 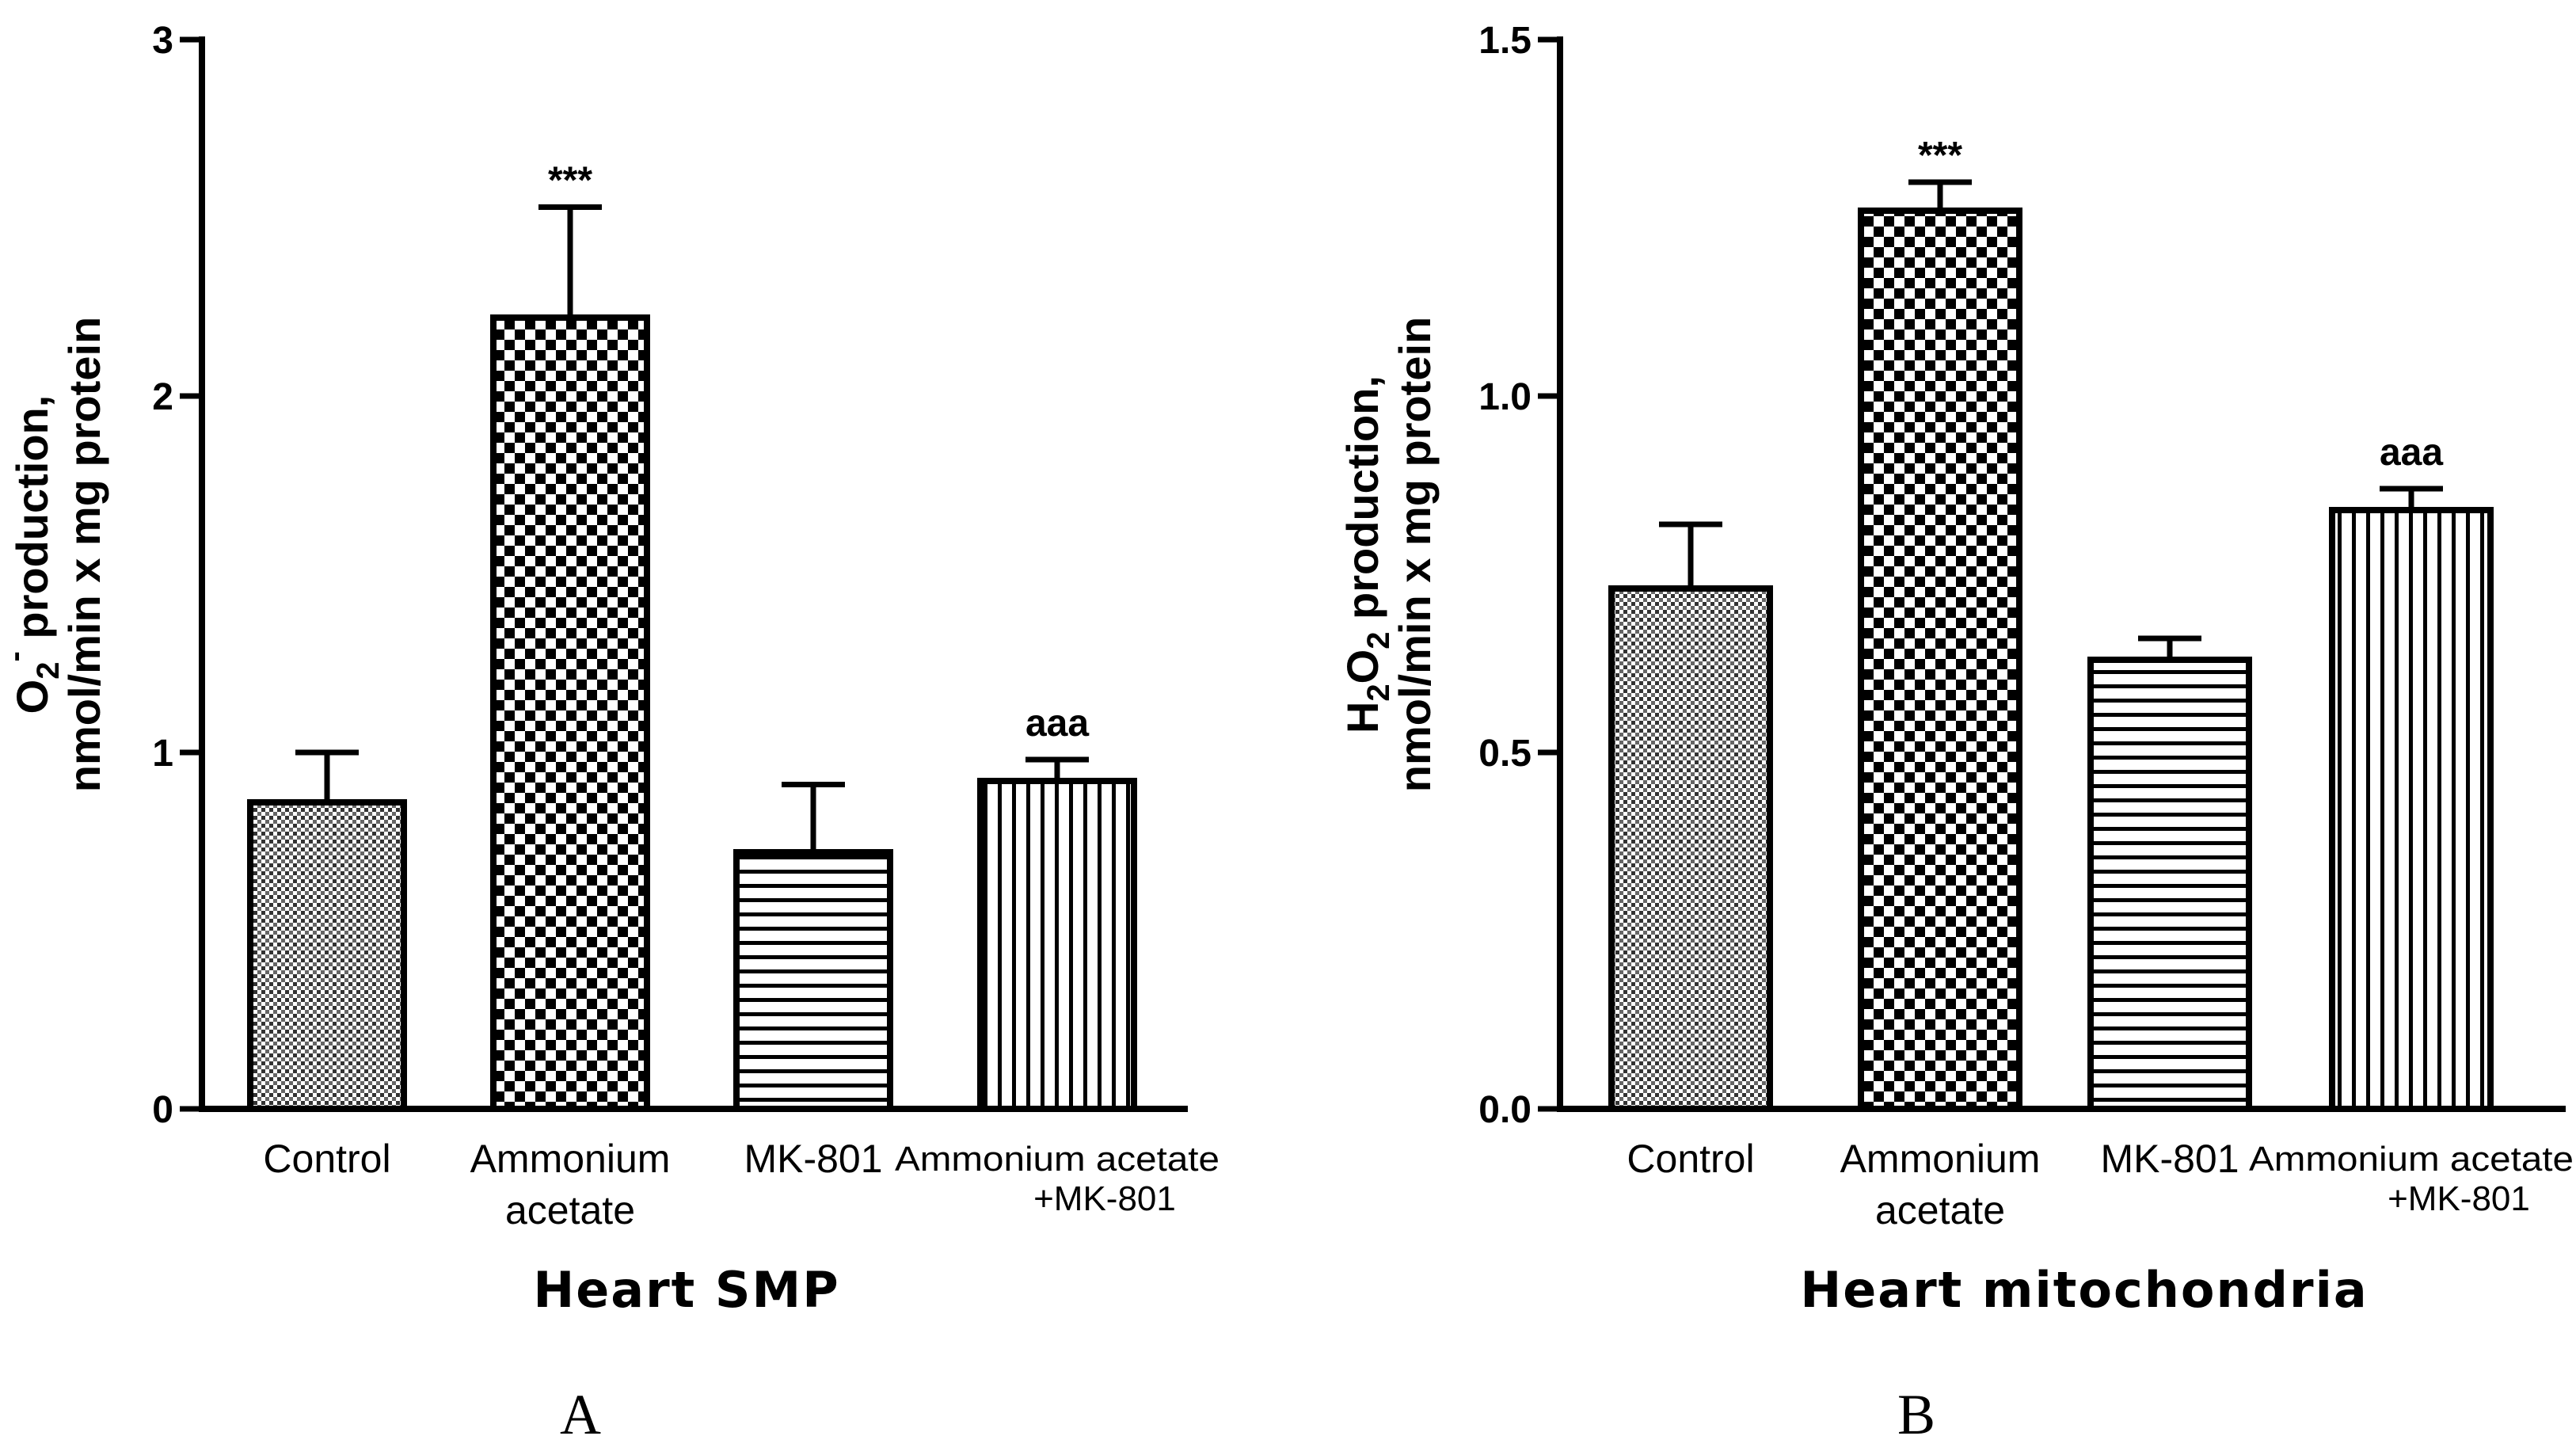 I want to click on y-tick-label: 2, so click(x=162, y=397).